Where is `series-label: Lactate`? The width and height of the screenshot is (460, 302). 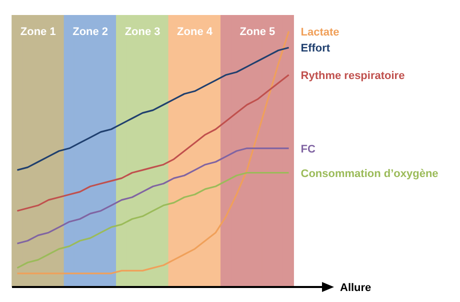 series-label: Lactate is located at coordinates (320, 32).